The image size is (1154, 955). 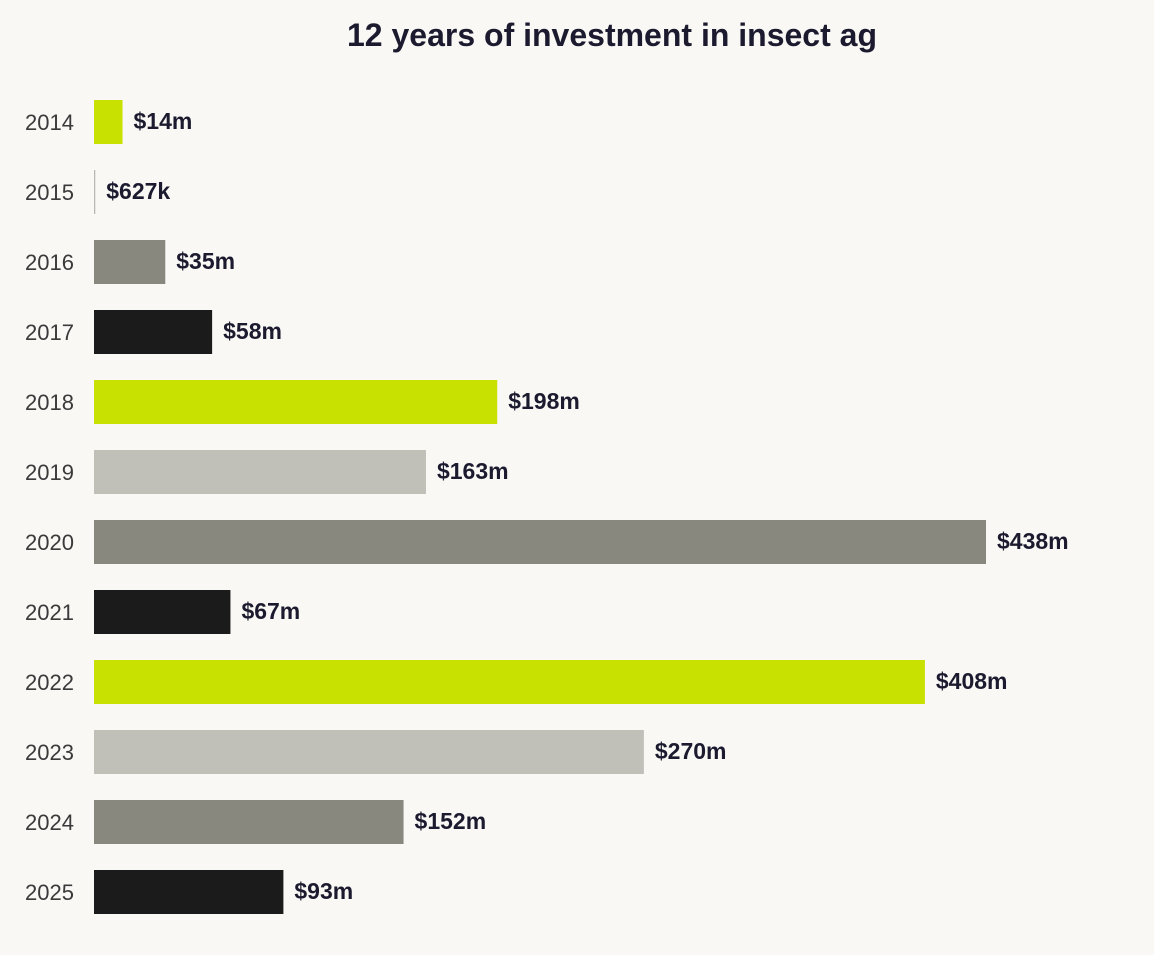 I want to click on bar-2017, so click(x=153, y=332).